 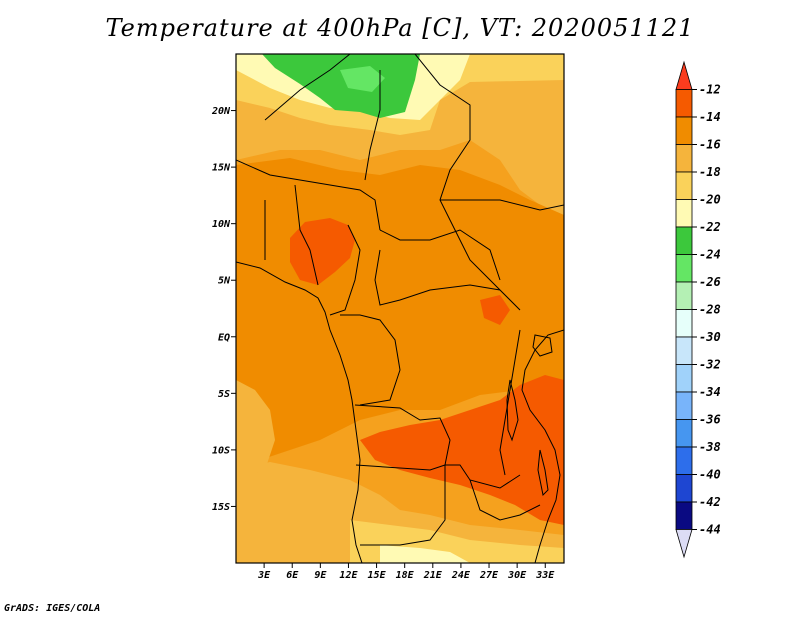 I want to click on colorbar-label: -34, so click(x=710, y=392).